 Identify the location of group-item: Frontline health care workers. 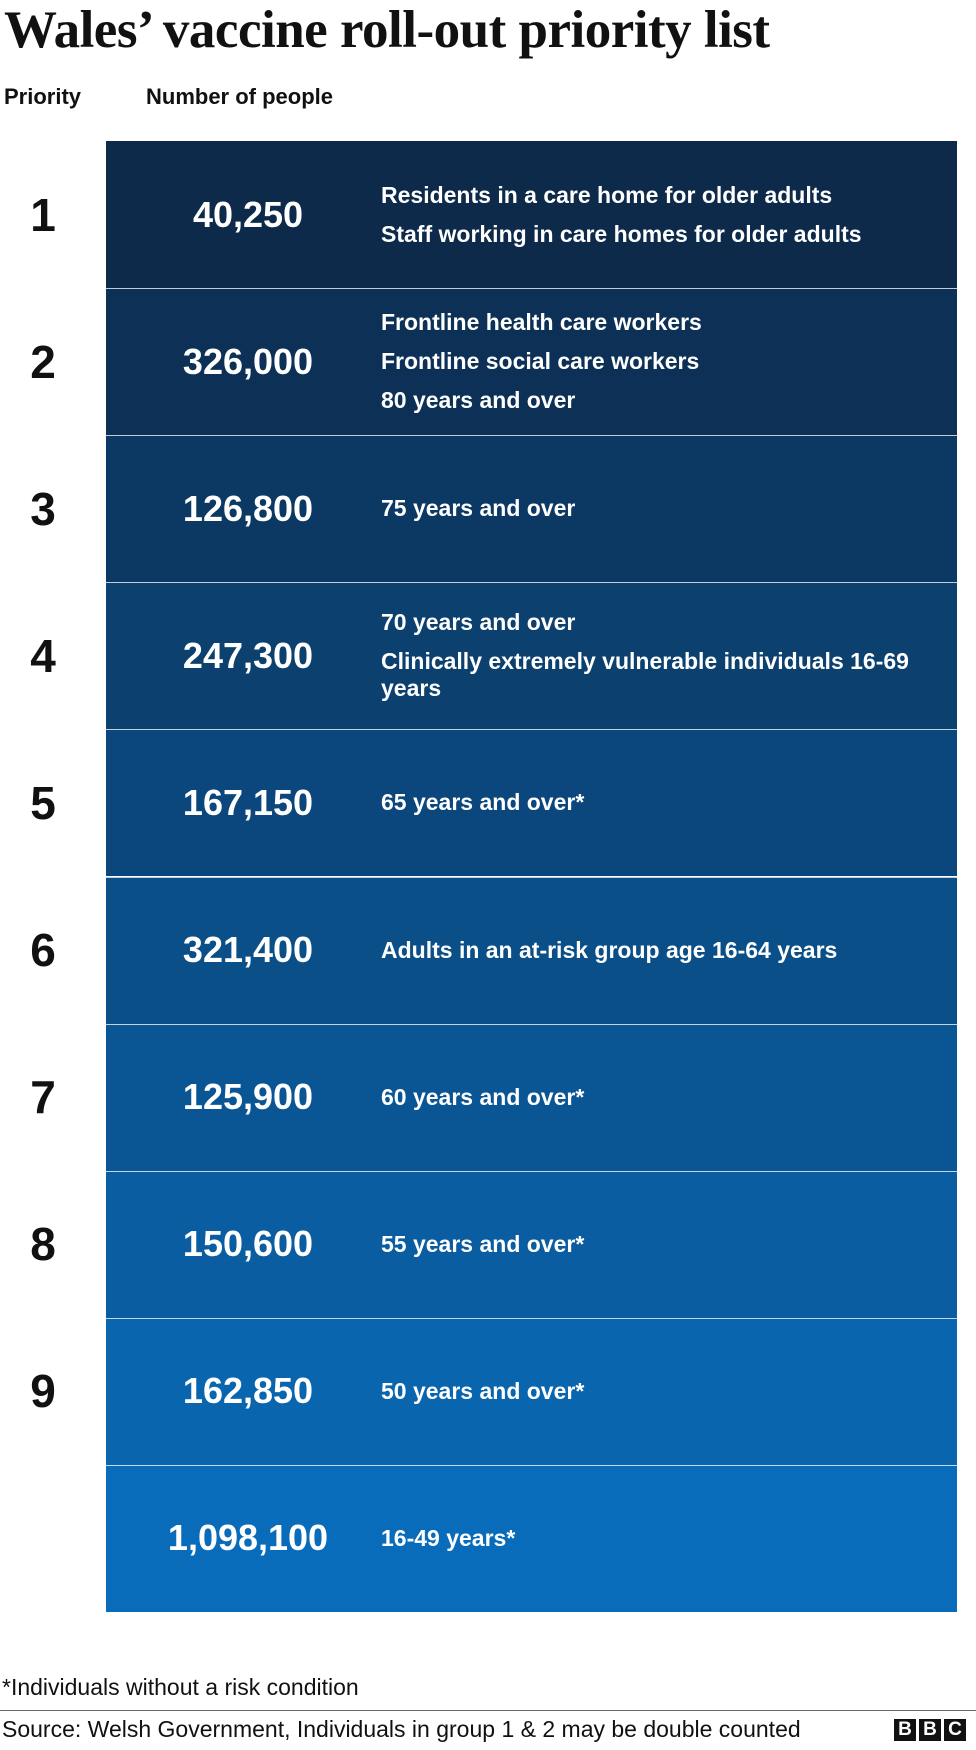
(541, 322).